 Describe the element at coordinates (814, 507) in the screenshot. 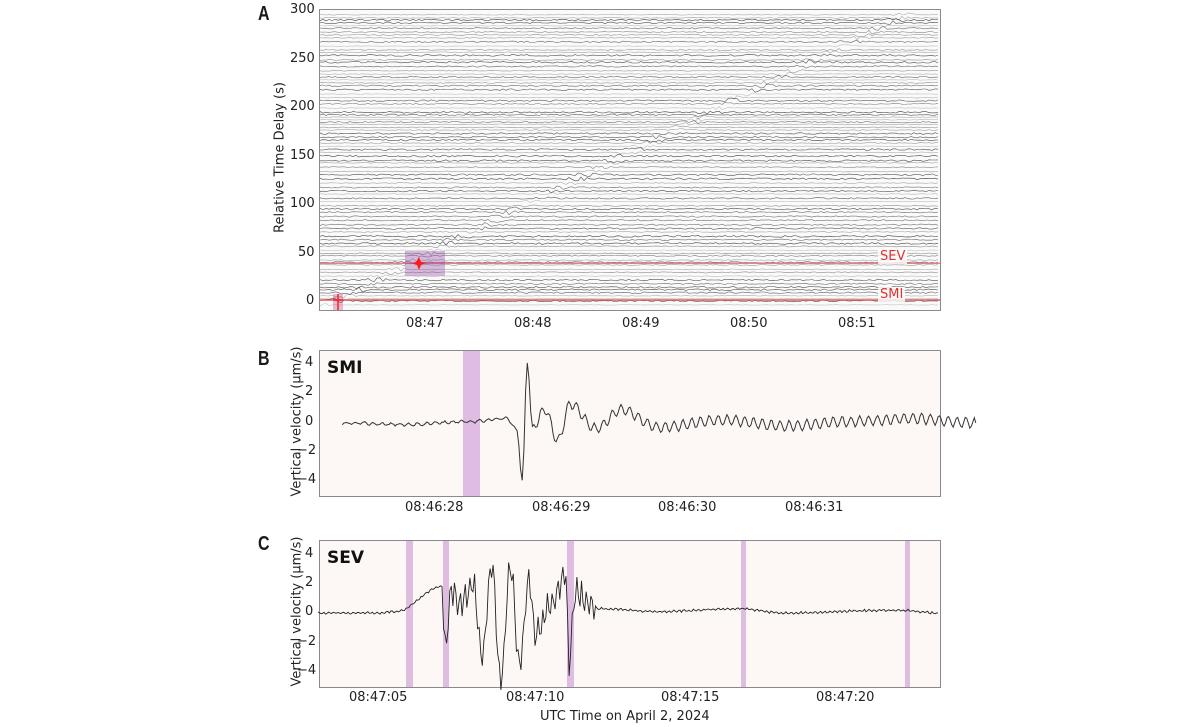

I see `xtick: 08:46:31` at that location.